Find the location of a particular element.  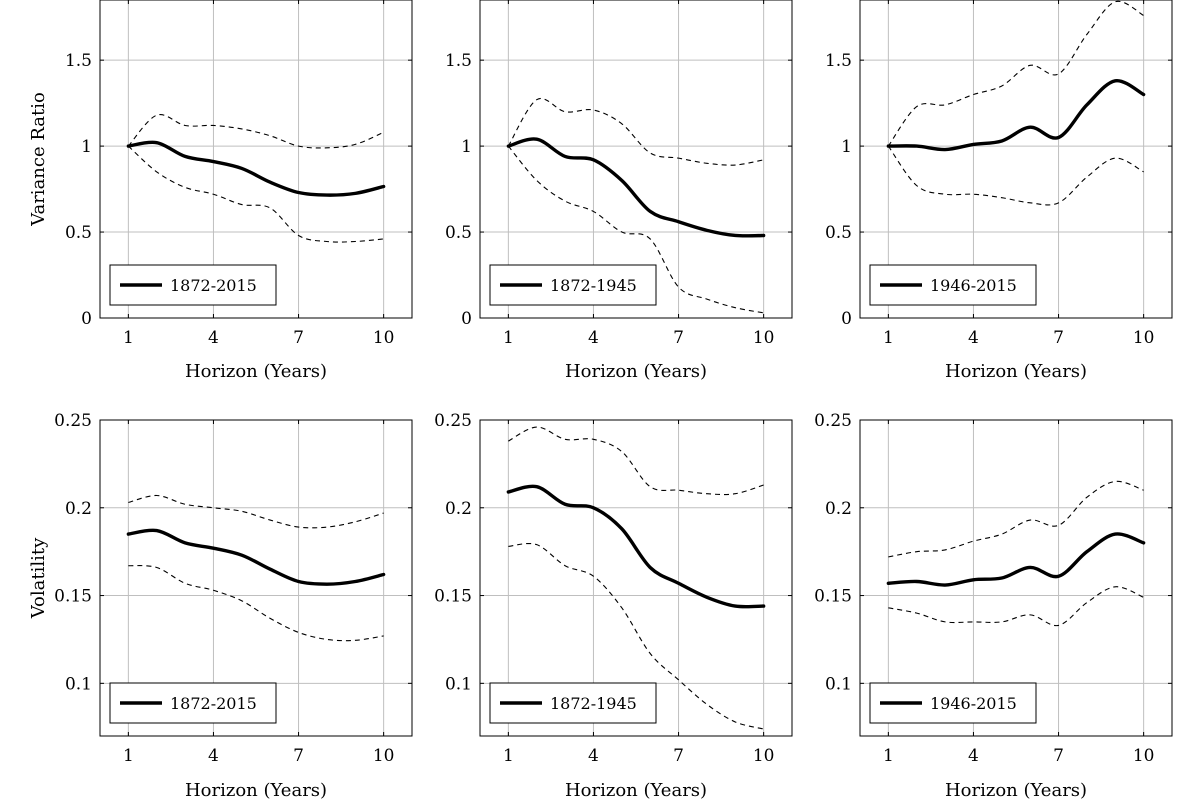

chart-panel-r1c3: 1 4 7 10 0 0.5 1 1.5 Horizon (Years) 1946-2015 is located at coordinates (999, 191).